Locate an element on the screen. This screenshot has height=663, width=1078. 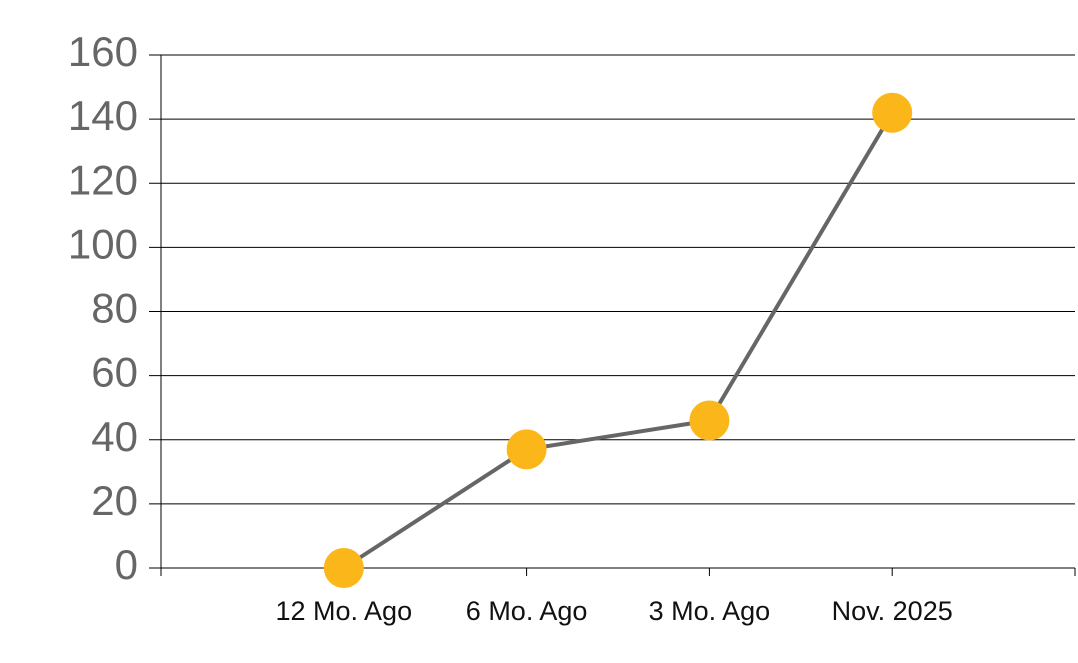
y-tick-label: 80 is located at coordinates (114, 308).